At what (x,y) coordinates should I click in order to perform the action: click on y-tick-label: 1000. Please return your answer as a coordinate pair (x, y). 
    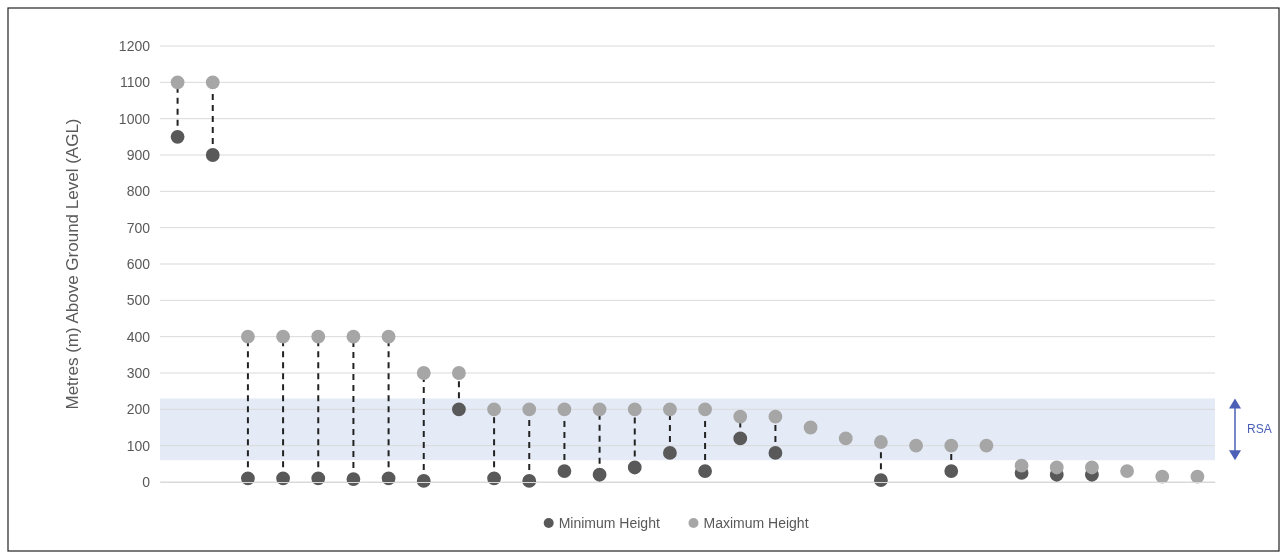
    Looking at the image, I should click on (134, 118).